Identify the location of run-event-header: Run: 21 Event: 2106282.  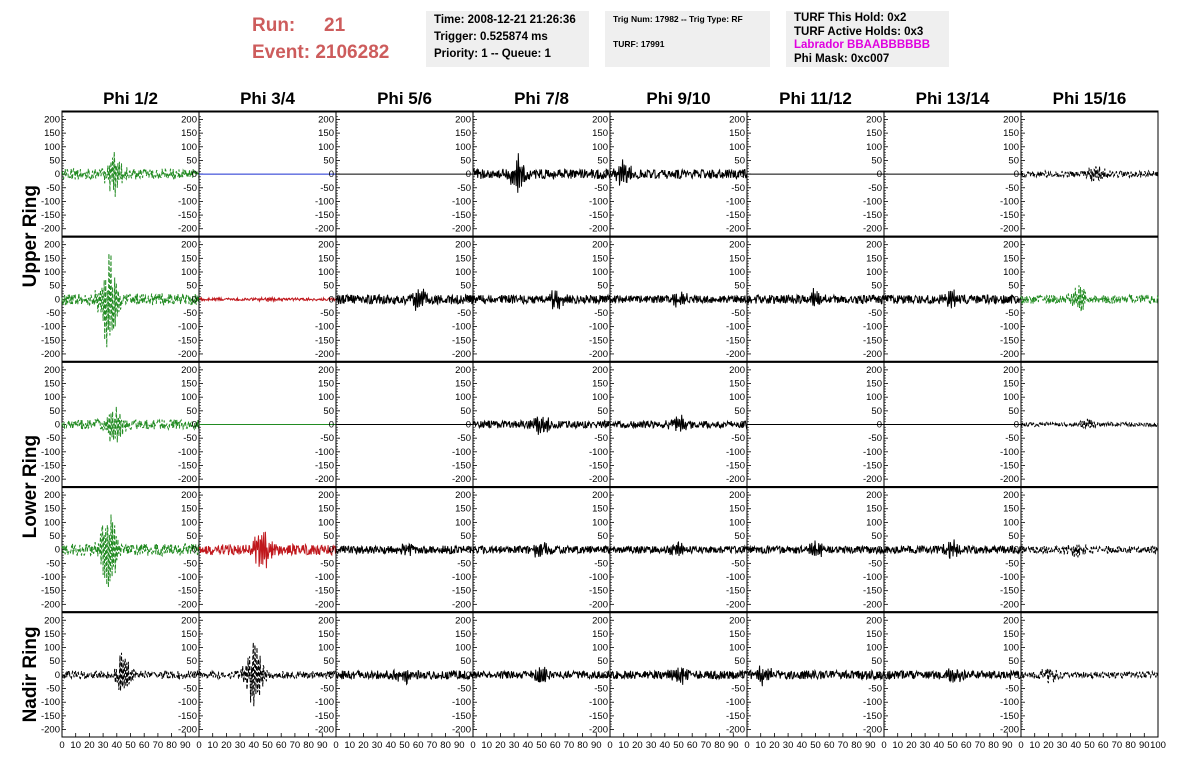
(320, 39).